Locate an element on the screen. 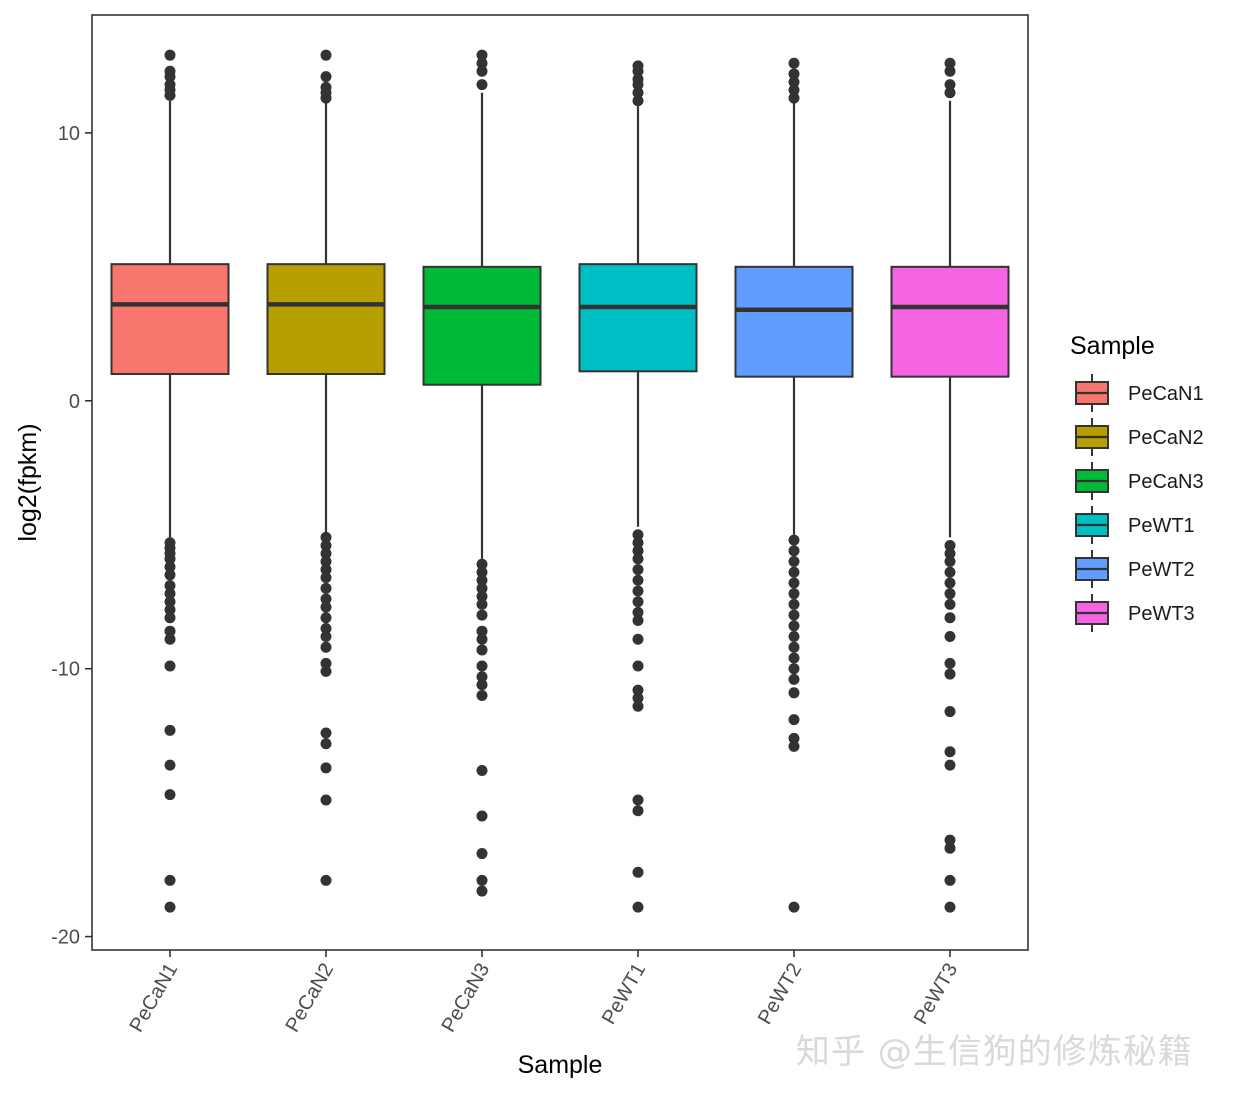 Image resolution: width=1240 pixels, height=1094 pixels. watermark-text: 知乎 @生信狗的修炼秘籍 is located at coordinates (994, 1052).